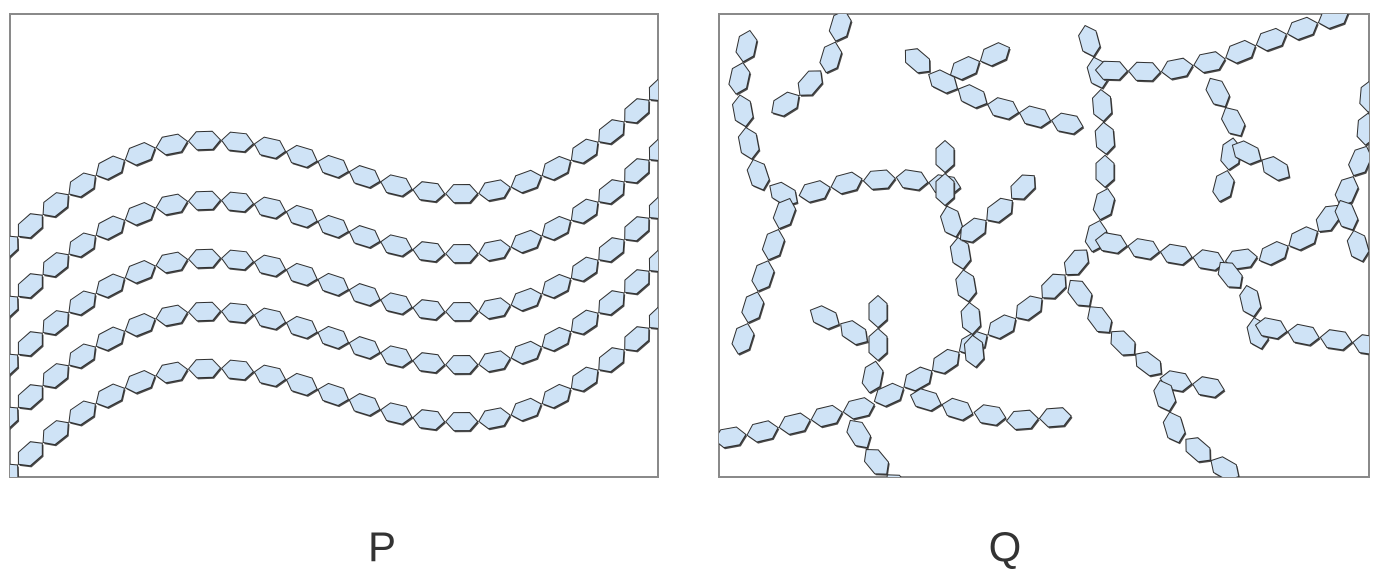  I want to click on panel-q-label: Q, so click(1005, 546).